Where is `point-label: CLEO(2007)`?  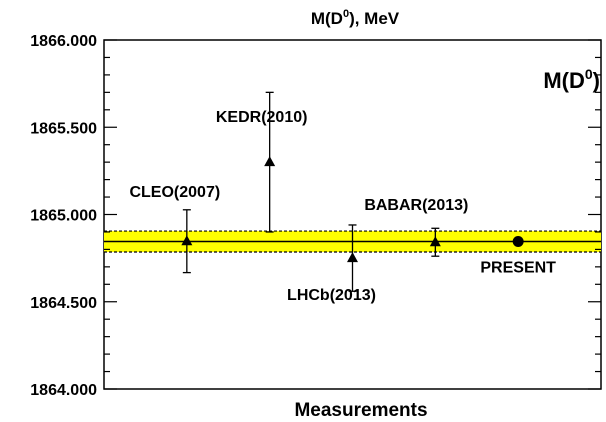
point-label: CLEO(2007) is located at coordinates (174, 192).